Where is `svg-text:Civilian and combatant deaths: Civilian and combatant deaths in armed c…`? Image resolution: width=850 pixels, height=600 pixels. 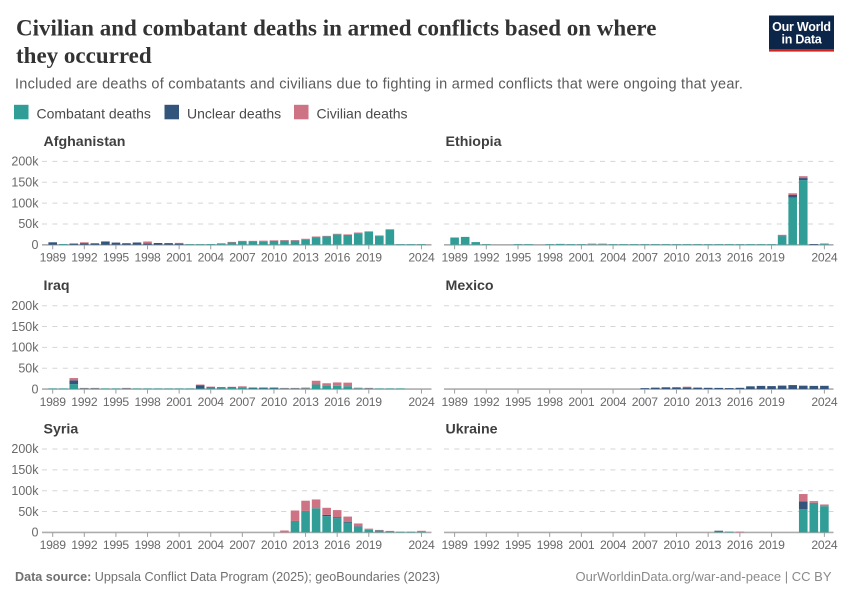 svg-text:Civilian and combatant deaths: Civilian and combatant deaths in armed c… is located at coordinates (336, 28).